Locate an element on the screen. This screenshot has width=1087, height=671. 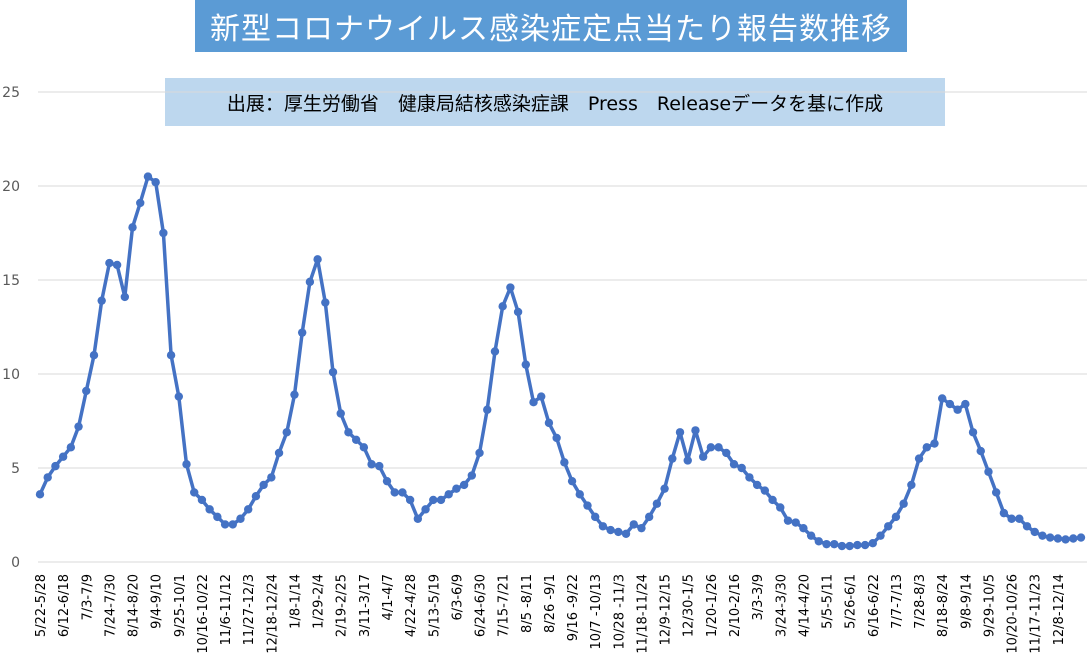
x-tick-label: 2/10-2/16 is located at coordinates (735, 605).